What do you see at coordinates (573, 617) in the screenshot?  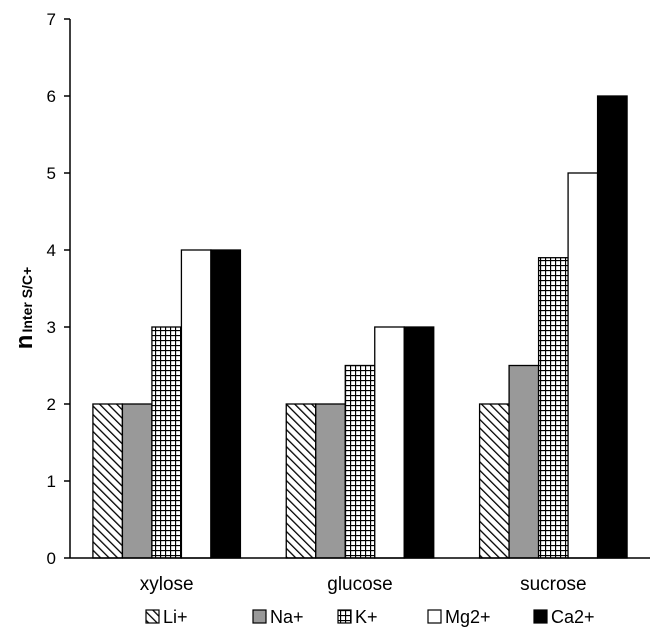 I see `legend-label: Ca2+` at bounding box center [573, 617].